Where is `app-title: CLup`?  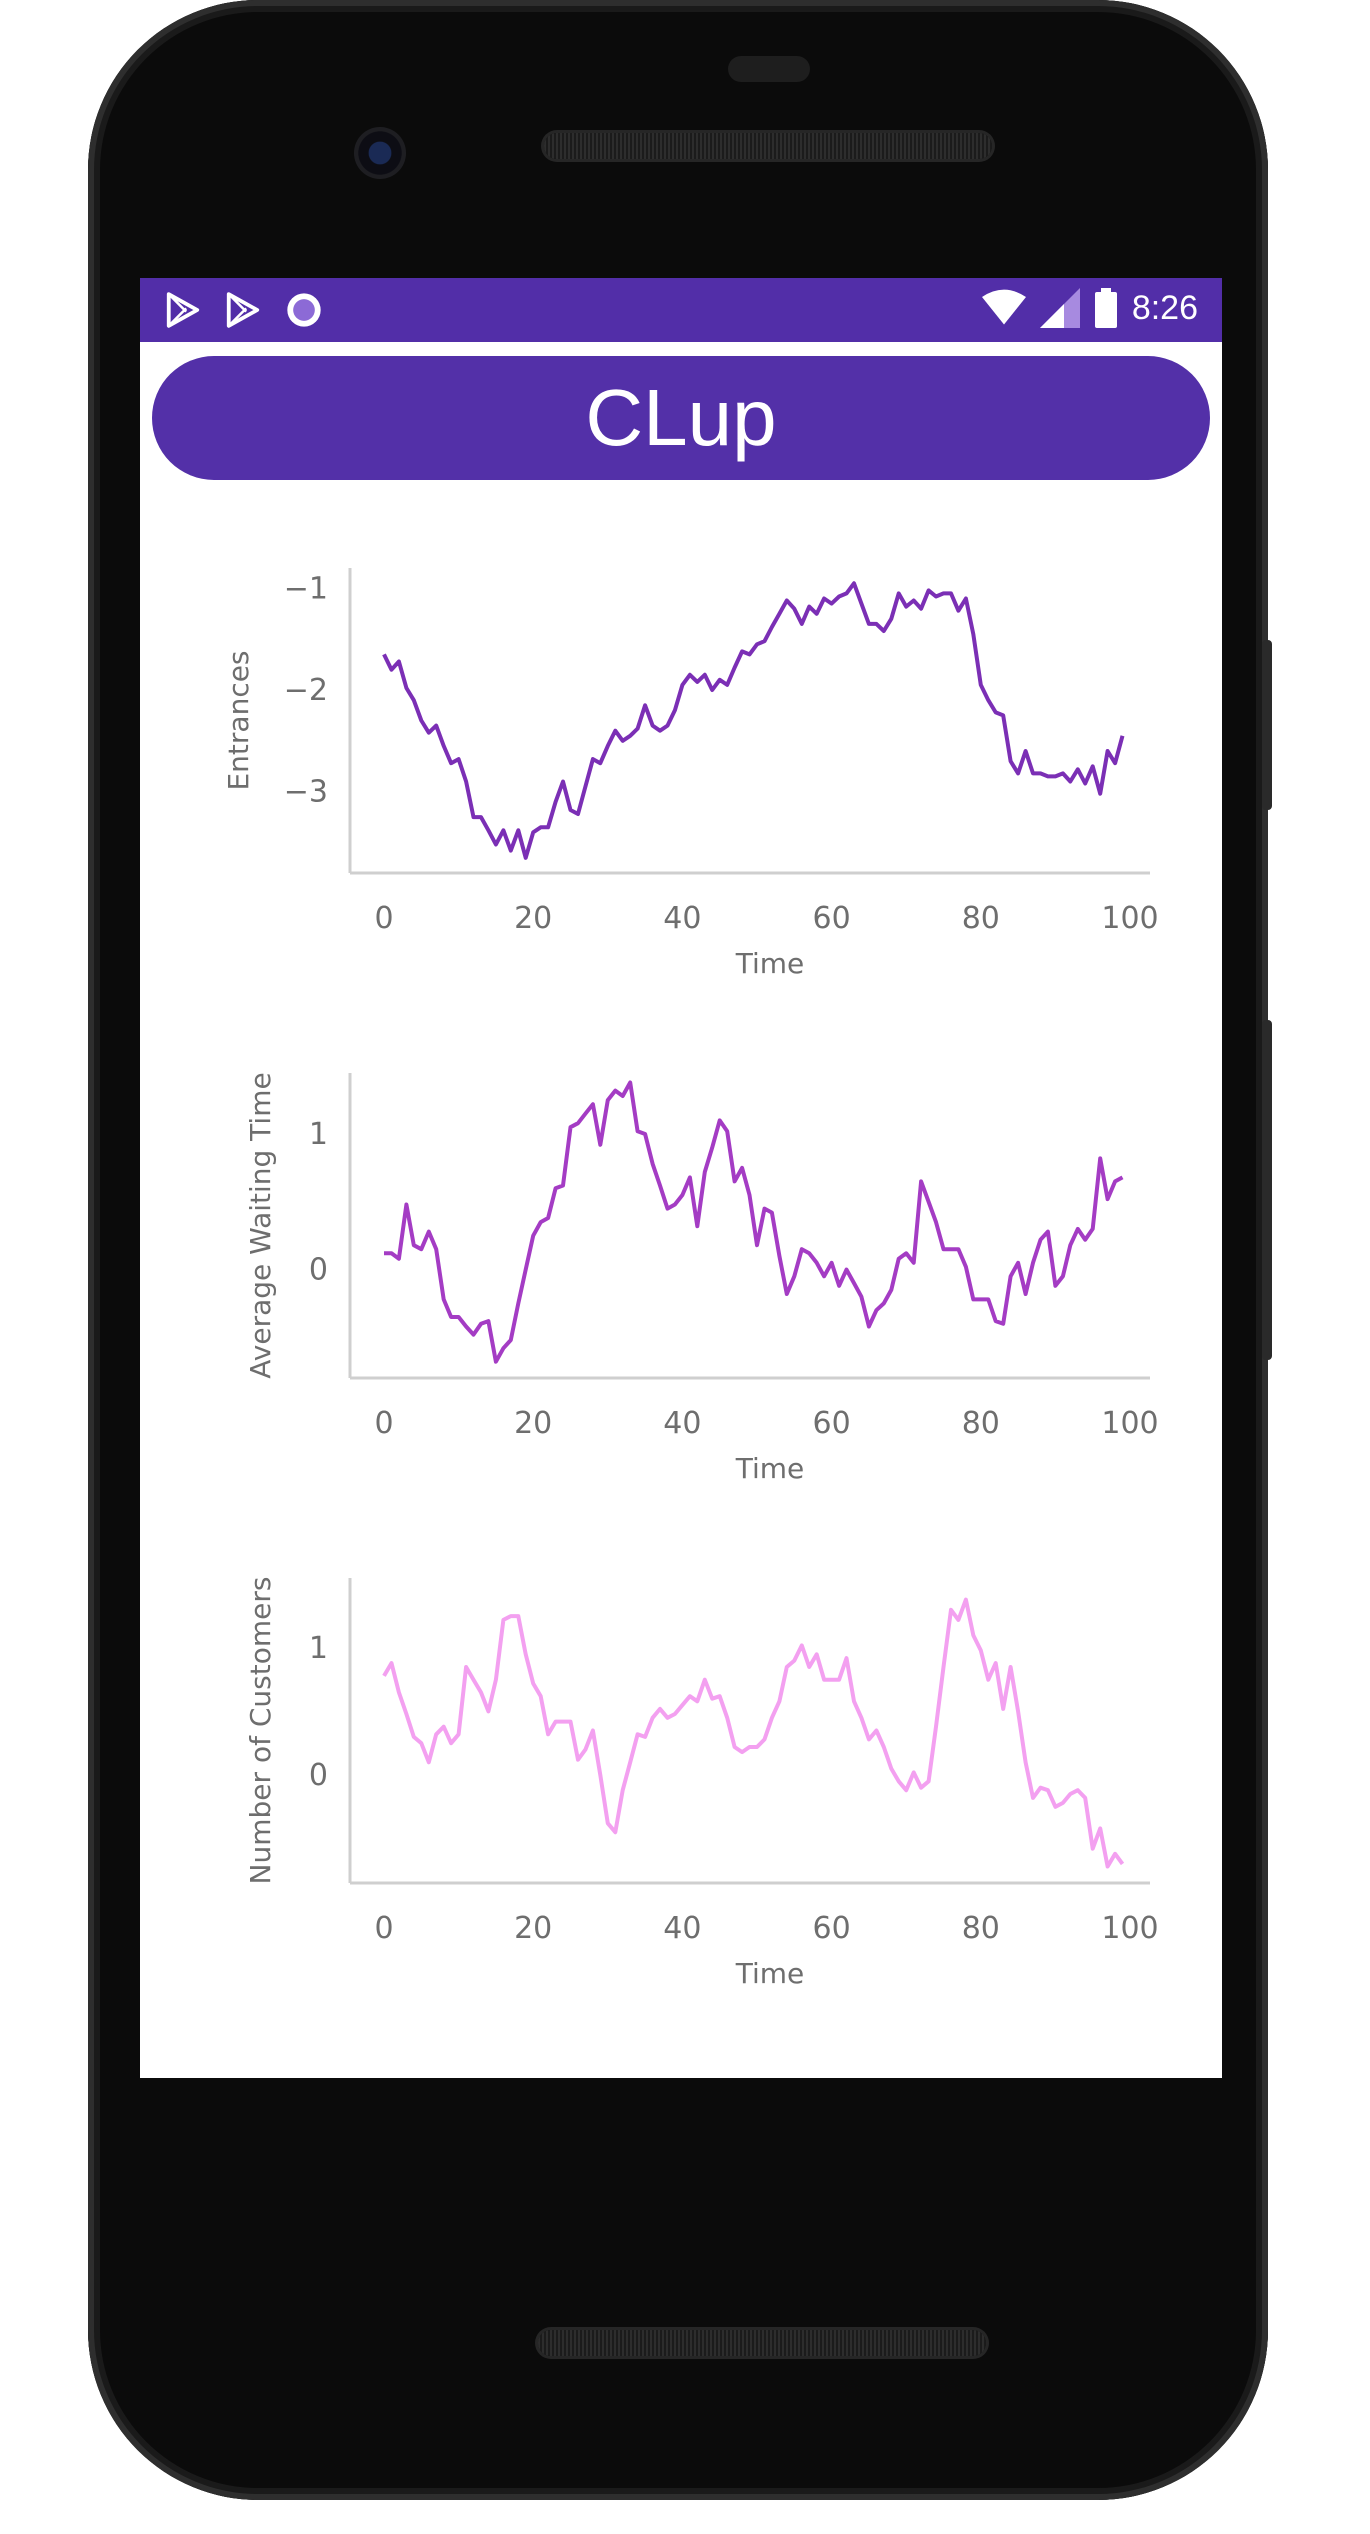 app-title: CLup is located at coordinates (681, 417).